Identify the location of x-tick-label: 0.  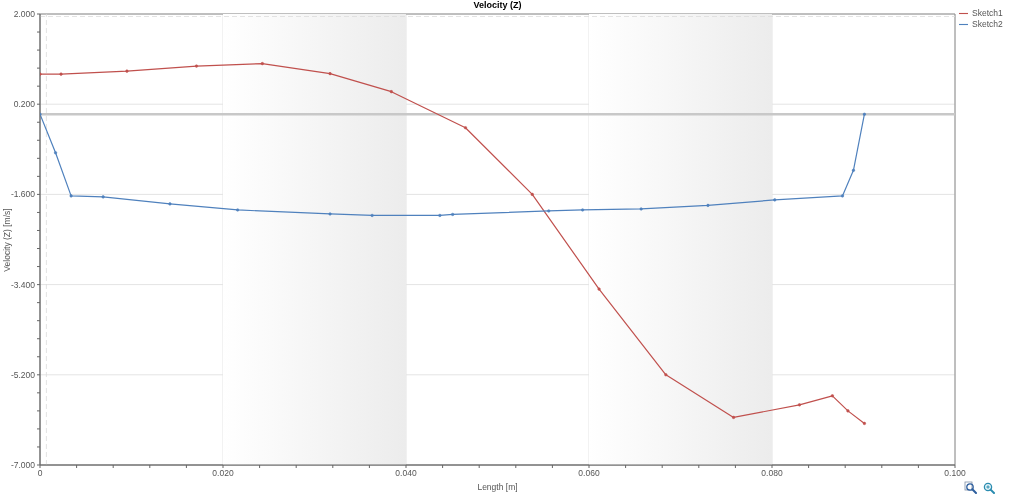
(40, 473).